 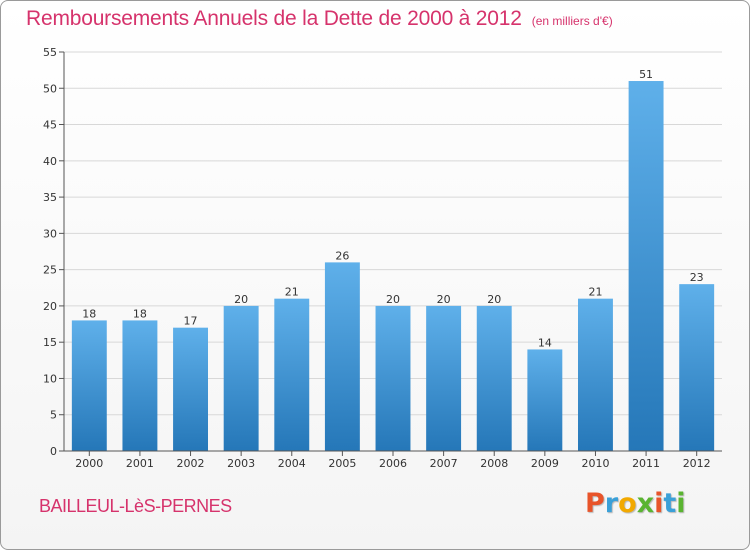 I want to click on commune-name: BAILLEUL-LèS-PERNES, so click(x=135, y=506).